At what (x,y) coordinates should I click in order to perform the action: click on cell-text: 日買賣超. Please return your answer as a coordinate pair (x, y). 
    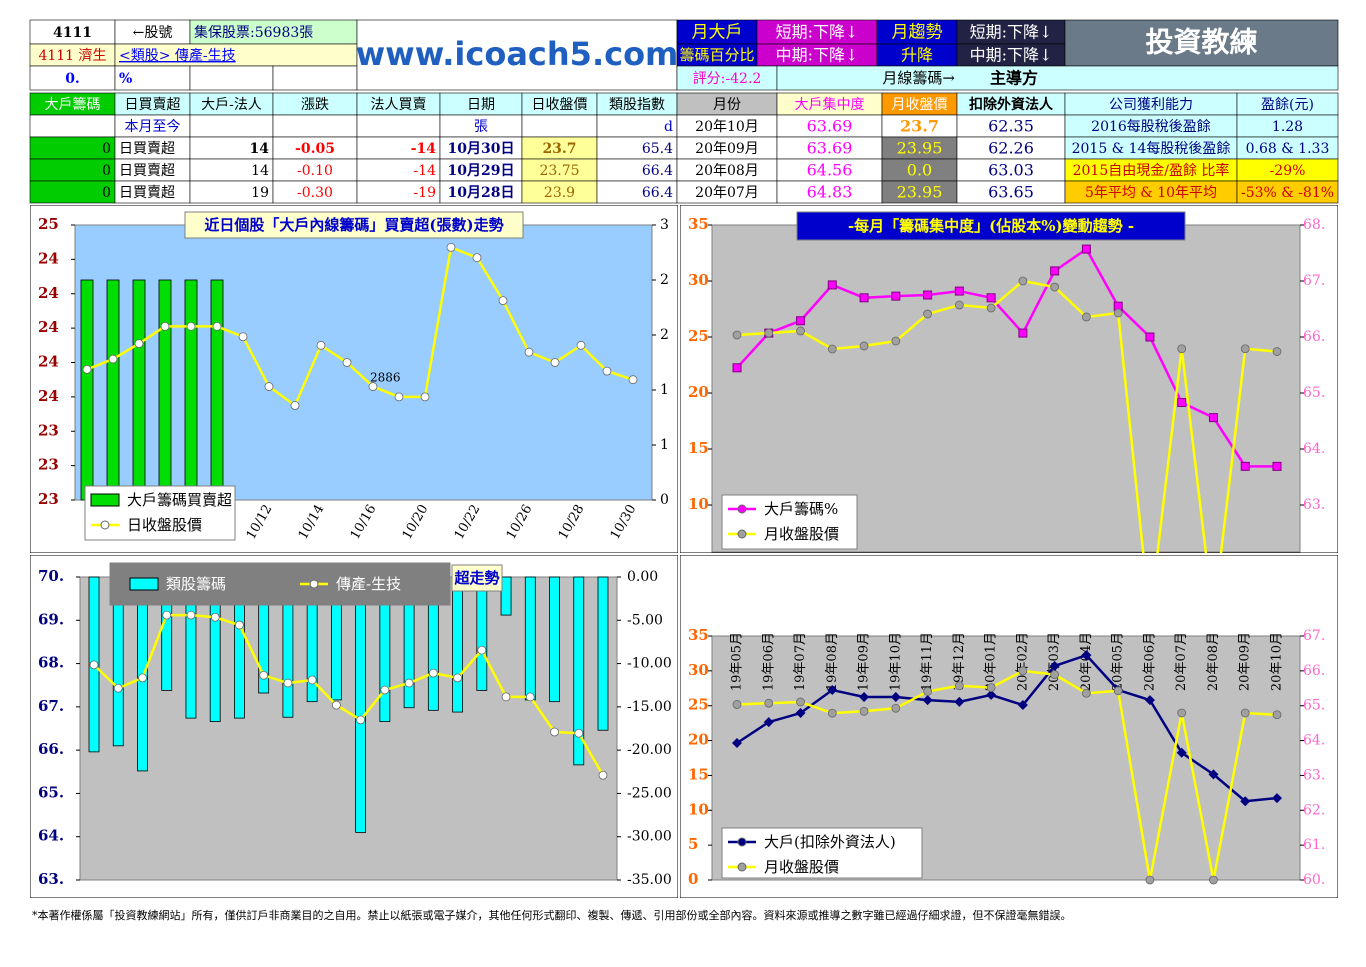
    Looking at the image, I should click on (147, 193).